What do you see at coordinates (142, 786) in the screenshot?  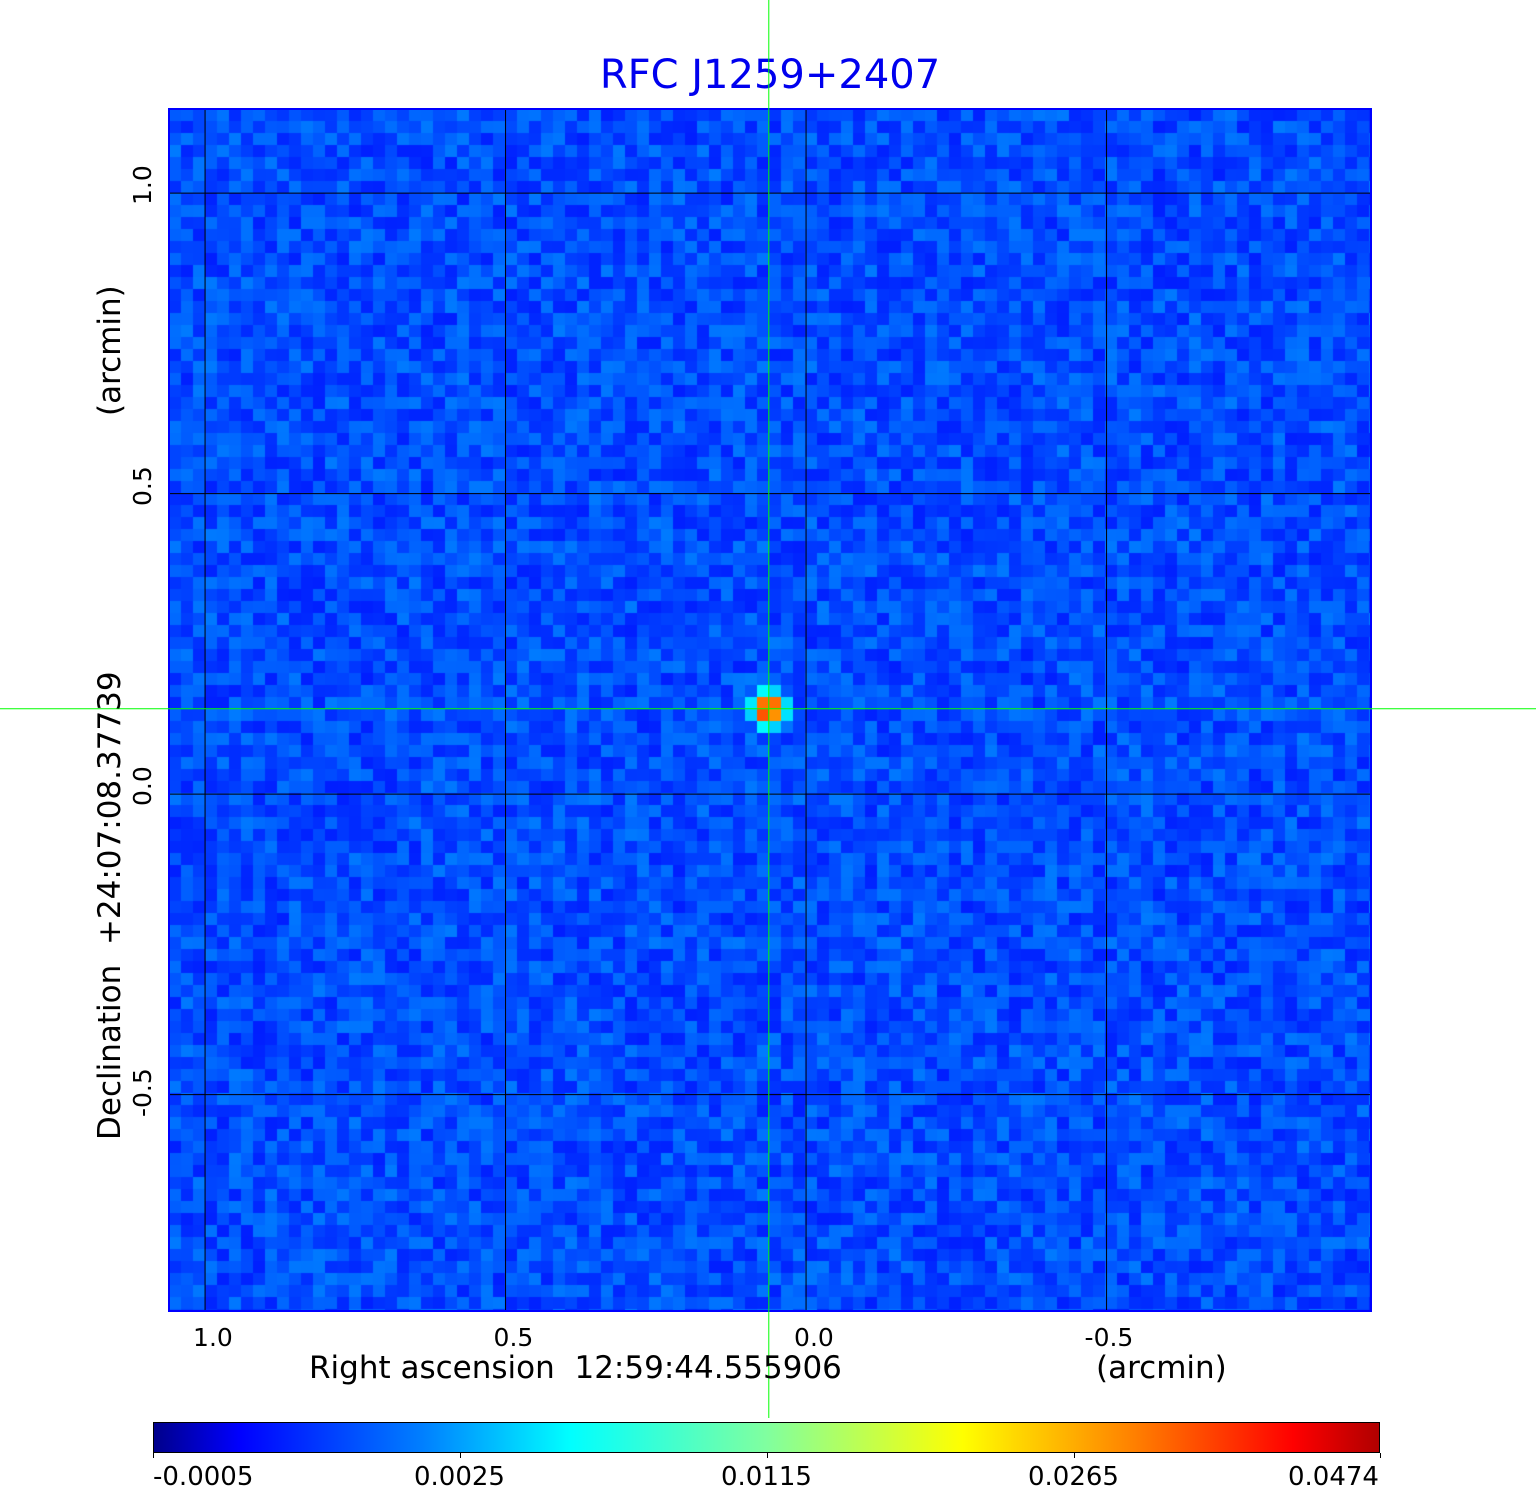 I see `y-tick-label: 0.0` at bounding box center [142, 786].